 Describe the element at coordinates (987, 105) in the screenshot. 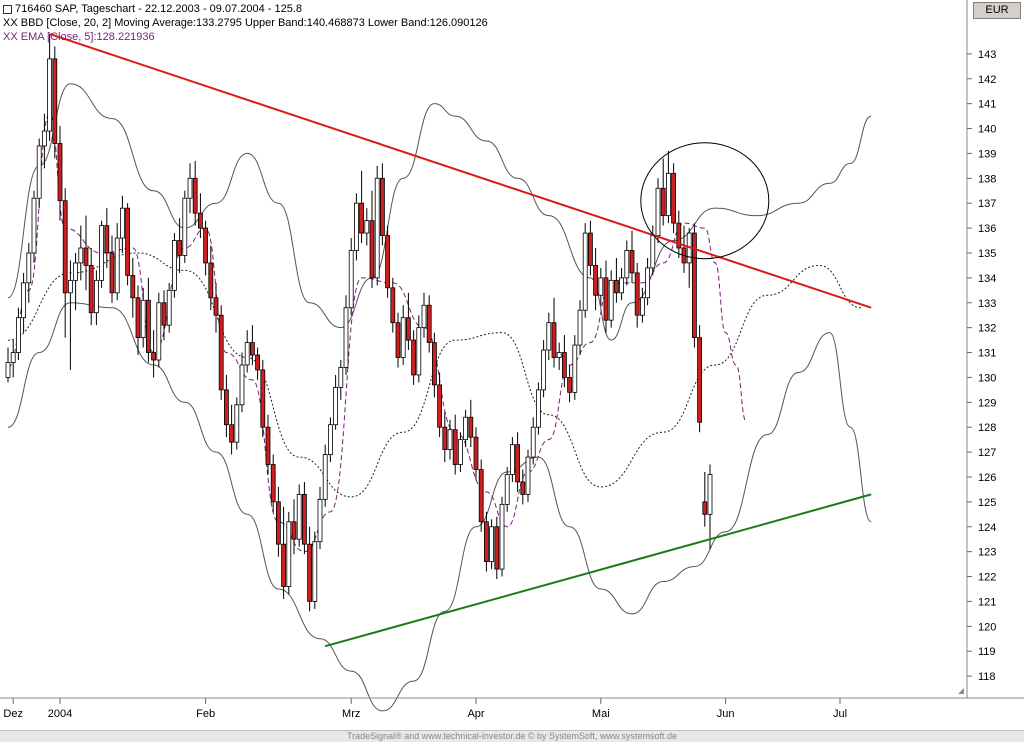

I see `y-tick-label: 141` at that location.